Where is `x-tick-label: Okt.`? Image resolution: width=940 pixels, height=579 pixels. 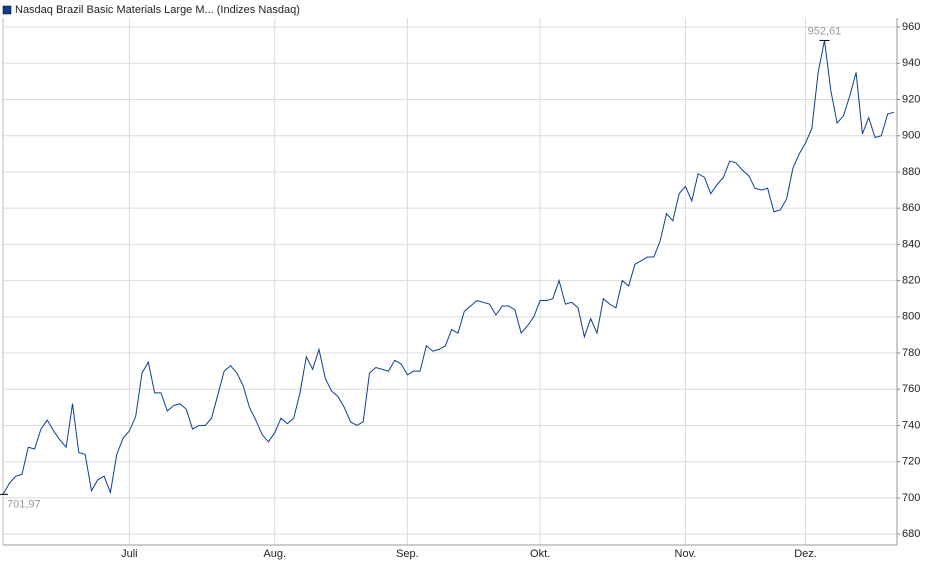 x-tick-label: Okt. is located at coordinates (540, 554).